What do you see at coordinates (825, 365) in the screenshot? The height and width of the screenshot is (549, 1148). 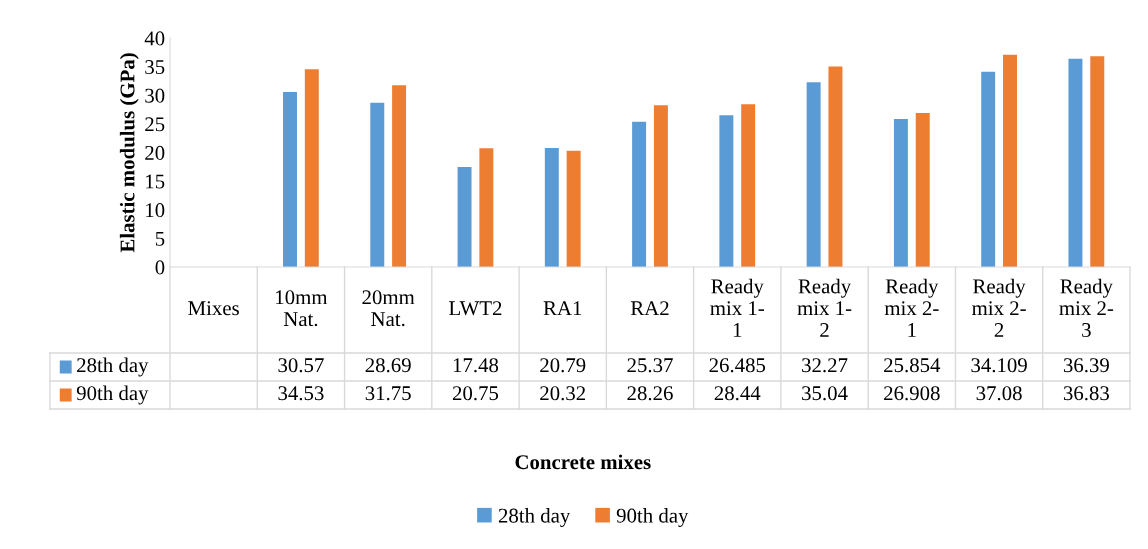 I see `data-label: 32.27` at bounding box center [825, 365].